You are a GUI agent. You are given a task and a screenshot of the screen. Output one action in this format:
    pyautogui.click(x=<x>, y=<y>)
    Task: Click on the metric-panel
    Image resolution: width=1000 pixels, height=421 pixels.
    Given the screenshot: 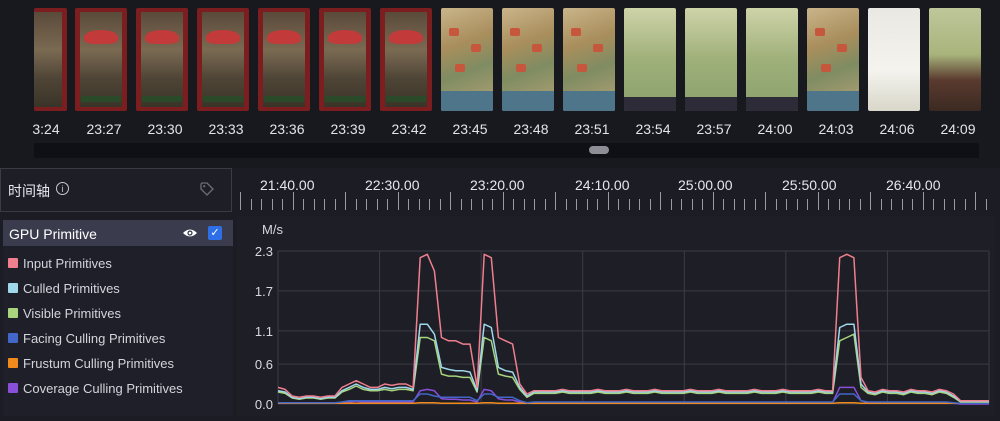 What is the action you would take?
    pyautogui.click(x=118, y=318)
    